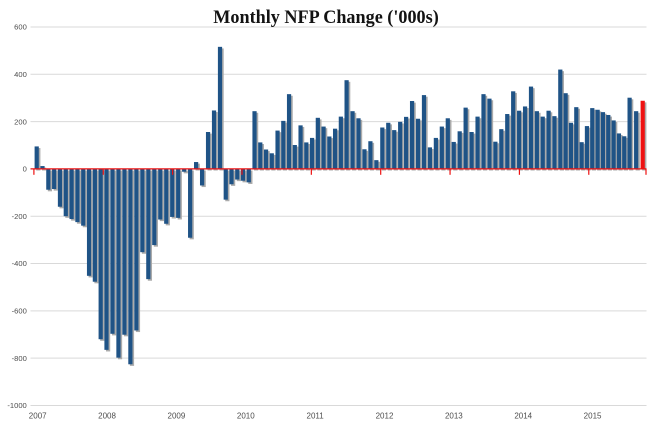 This screenshot has height=423, width=650. What do you see at coordinates (20, 121) in the screenshot?
I see `svg-text: 200` at bounding box center [20, 121].